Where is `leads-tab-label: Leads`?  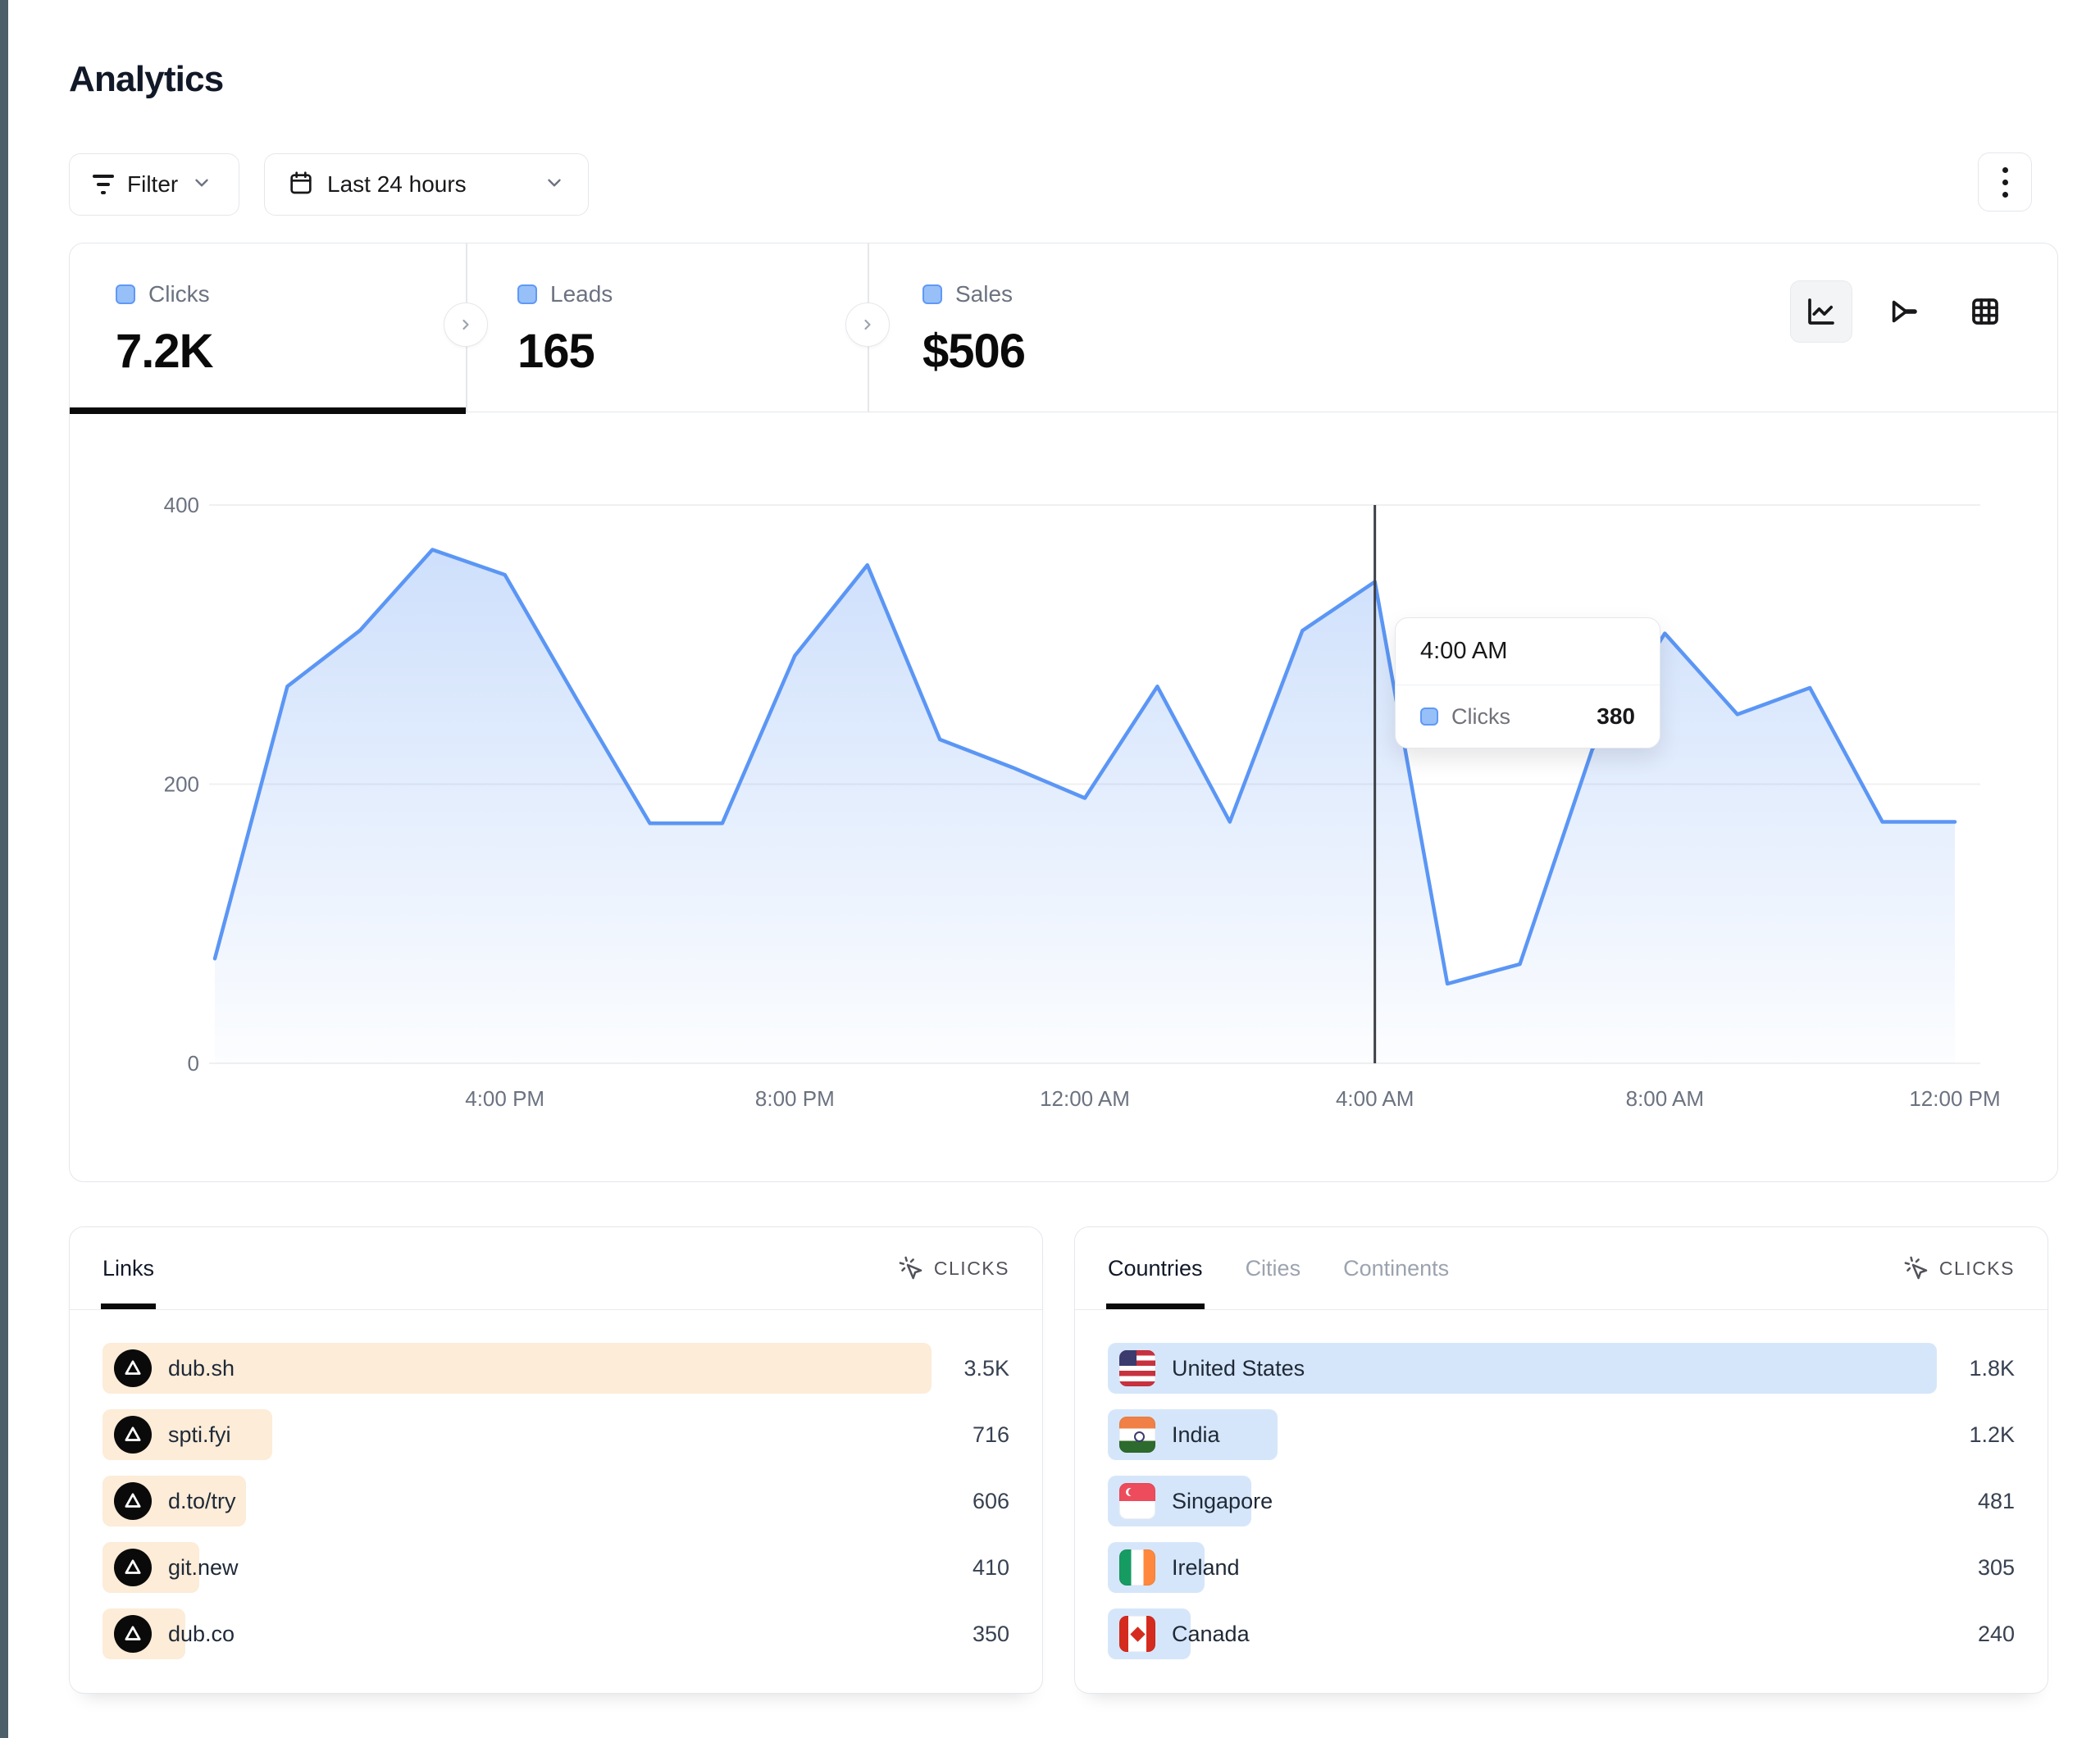 leads-tab-label: Leads is located at coordinates (581, 294).